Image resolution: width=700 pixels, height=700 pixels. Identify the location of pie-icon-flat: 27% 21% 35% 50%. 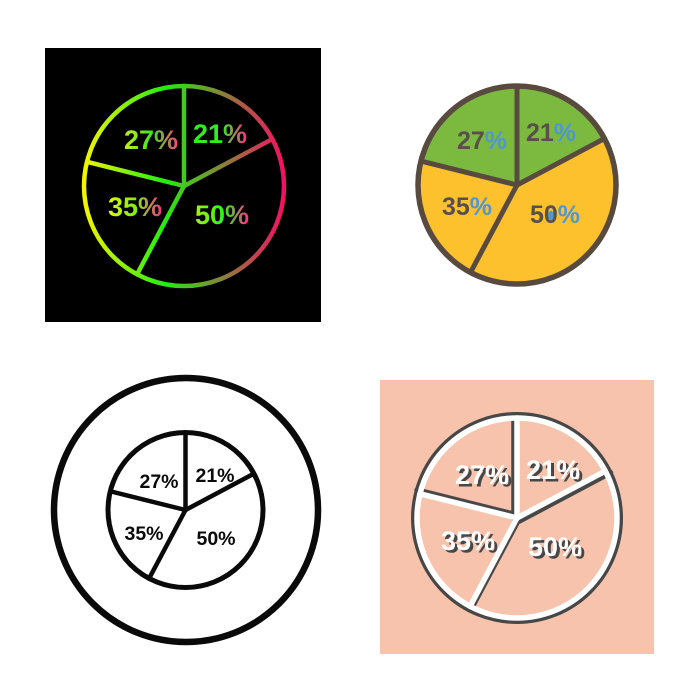
(517, 185).